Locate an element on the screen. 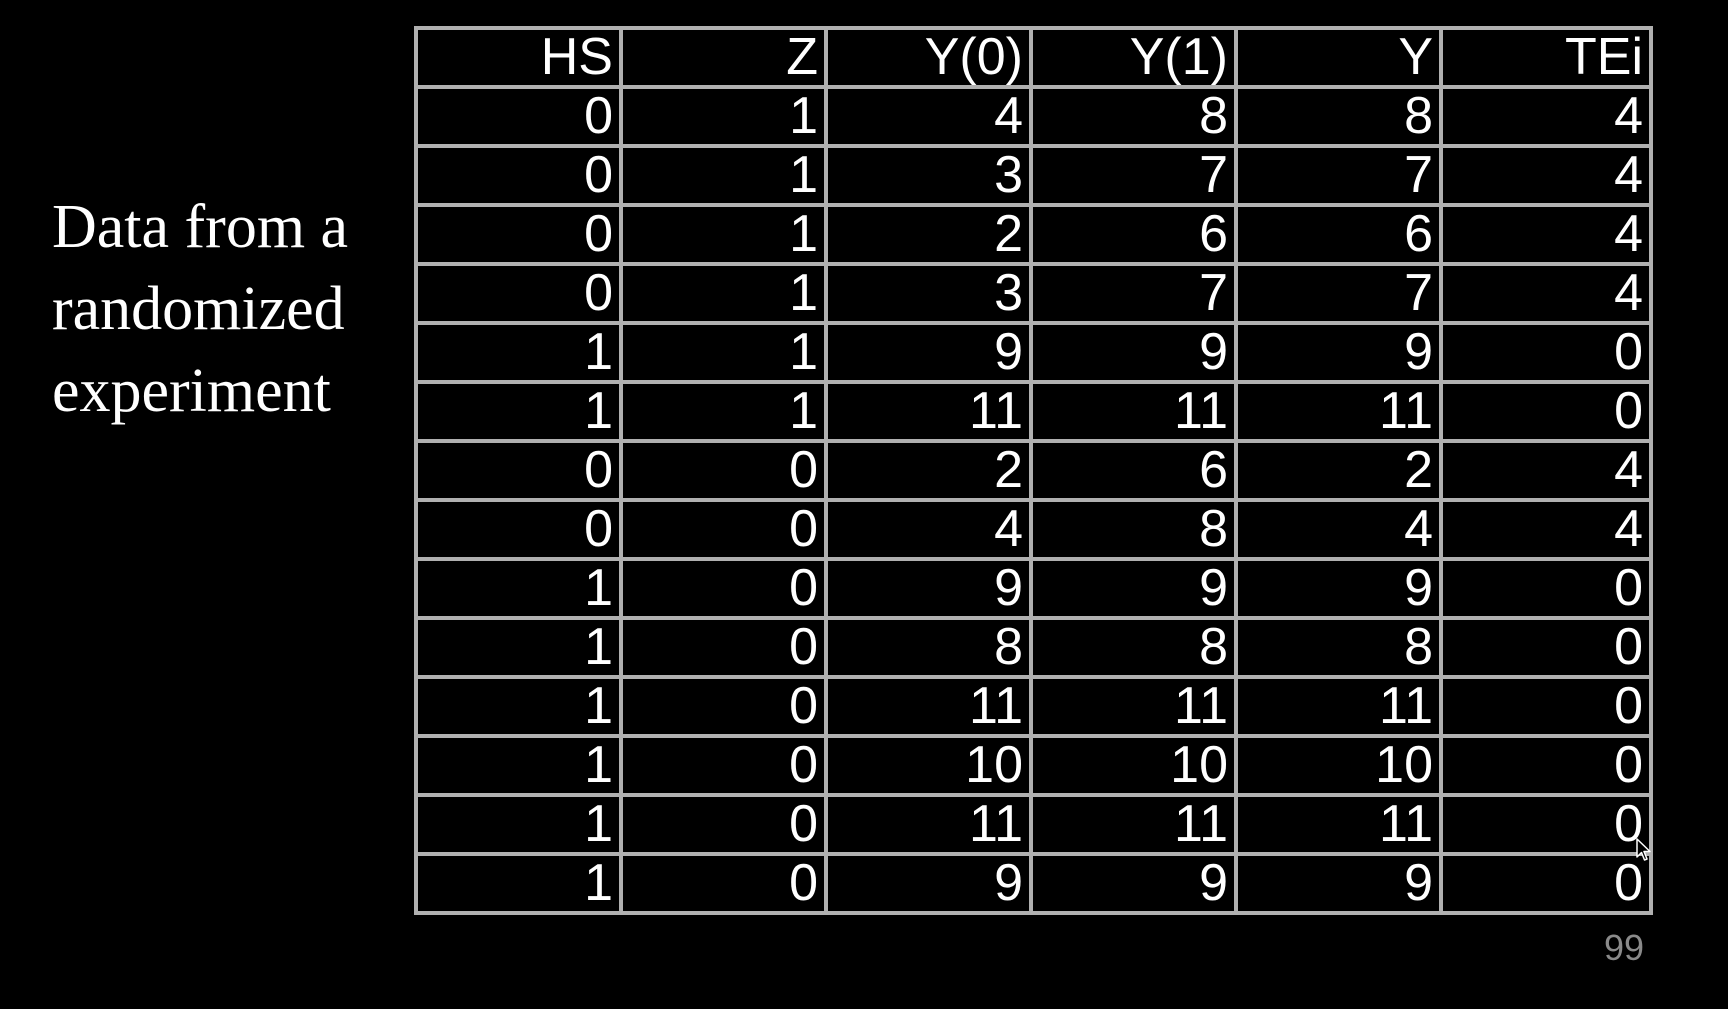 This screenshot has width=1728, height=1009. cell-y0: 8 is located at coordinates (928, 647).